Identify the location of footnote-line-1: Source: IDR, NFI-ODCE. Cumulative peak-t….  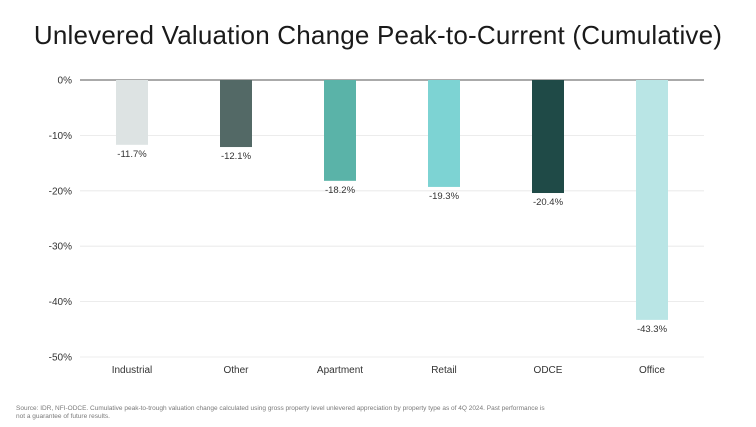
(280, 408).